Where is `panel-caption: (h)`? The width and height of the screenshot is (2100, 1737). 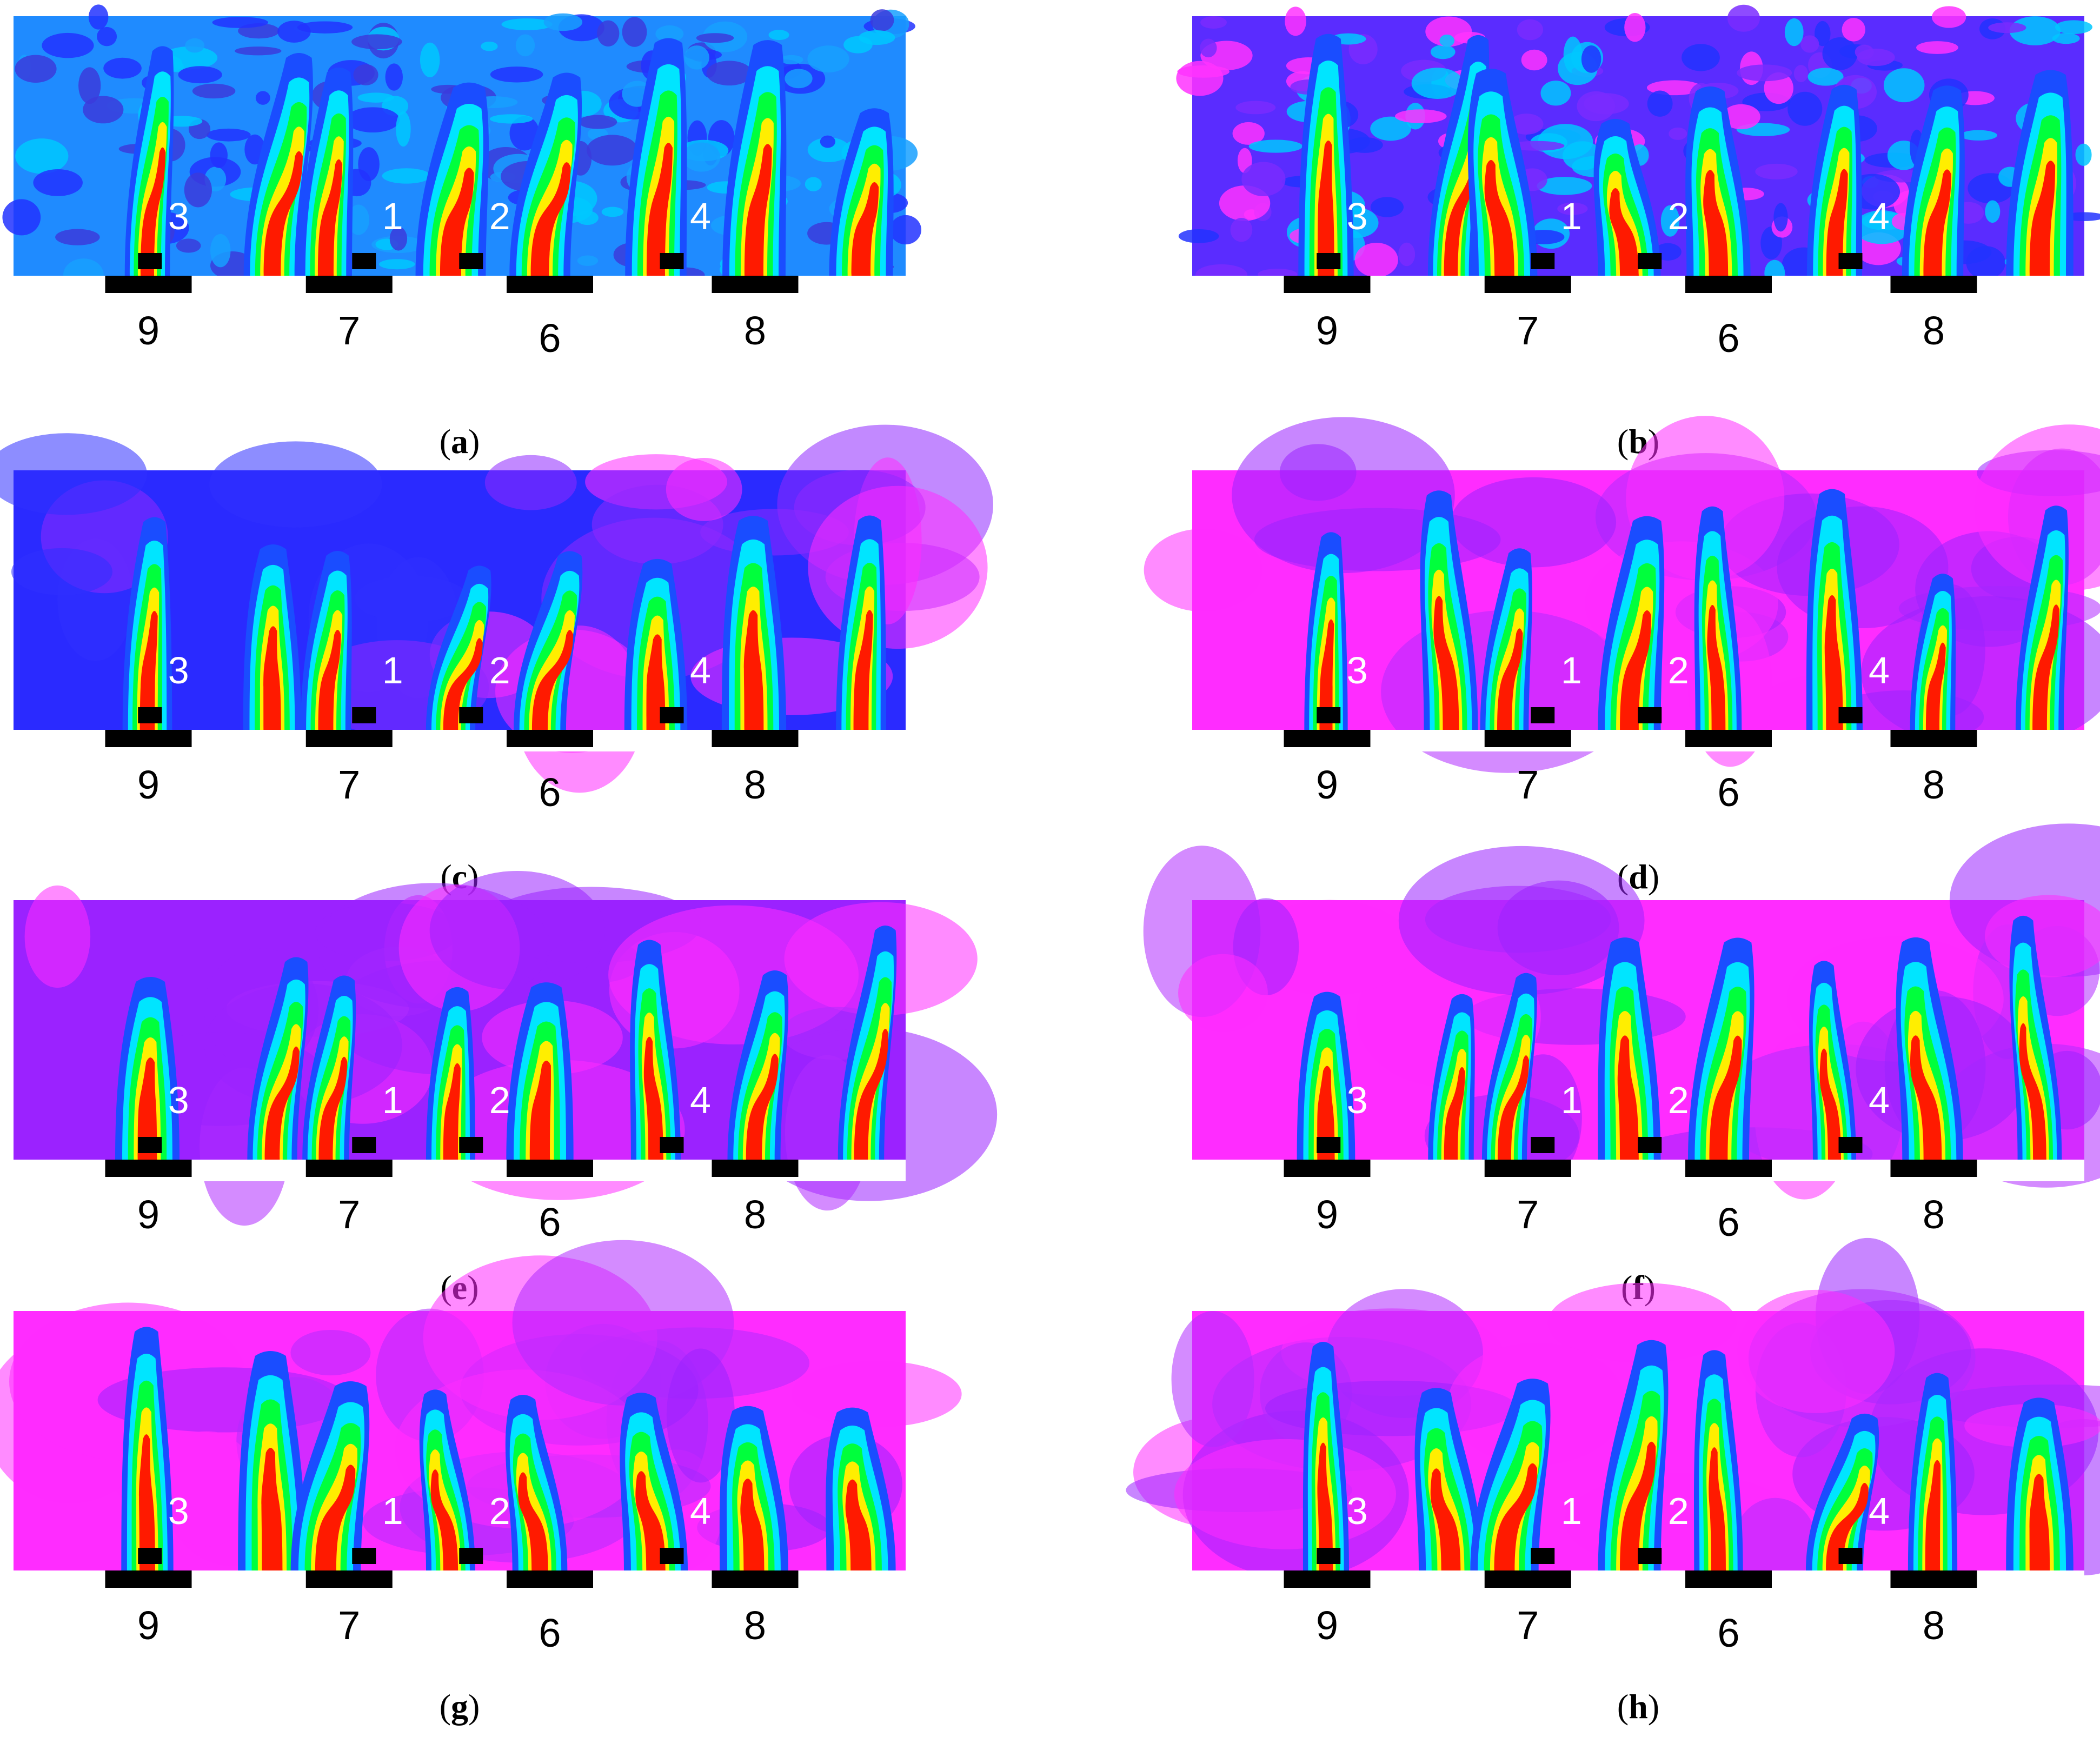
panel-caption: (h) is located at coordinates (1639, 1706).